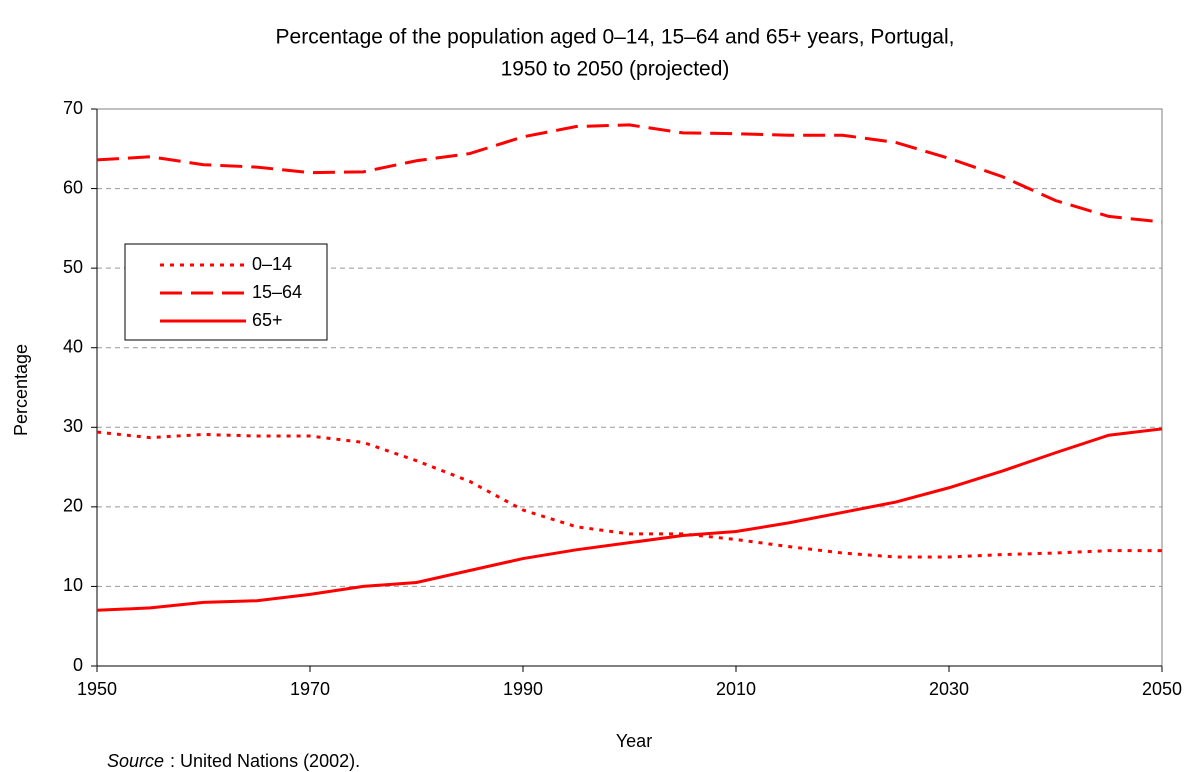 This screenshot has height=772, width=1191. Describe the element at coordinates (21, 390) in the screenshot. I see `y-axis-label: Percentage` at that location.